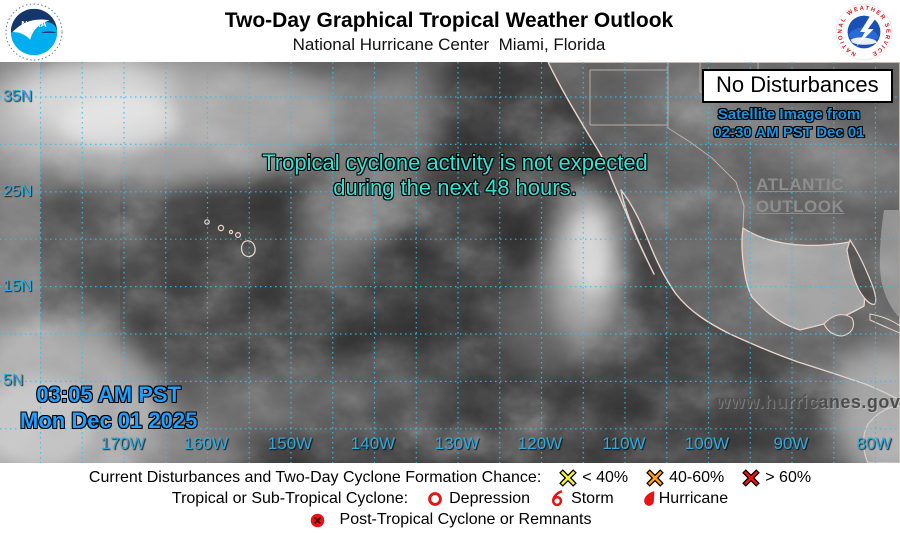 Image resolution: width=900 pixels, height=533 pixels. What do you see at coordinates (797, 86) in the screenshot?
I see `no-disturbances-banner: No Disturbances` at bounding box center [797, 86].